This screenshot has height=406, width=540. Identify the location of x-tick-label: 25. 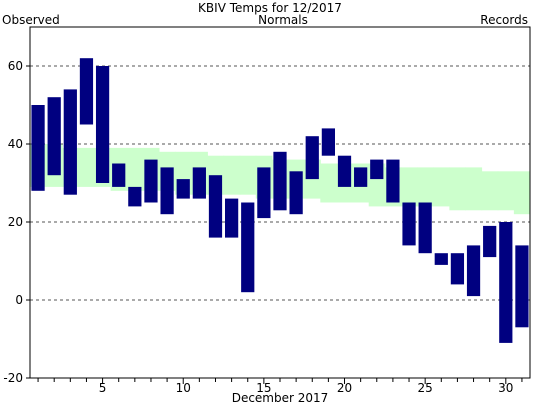
(425, 388).